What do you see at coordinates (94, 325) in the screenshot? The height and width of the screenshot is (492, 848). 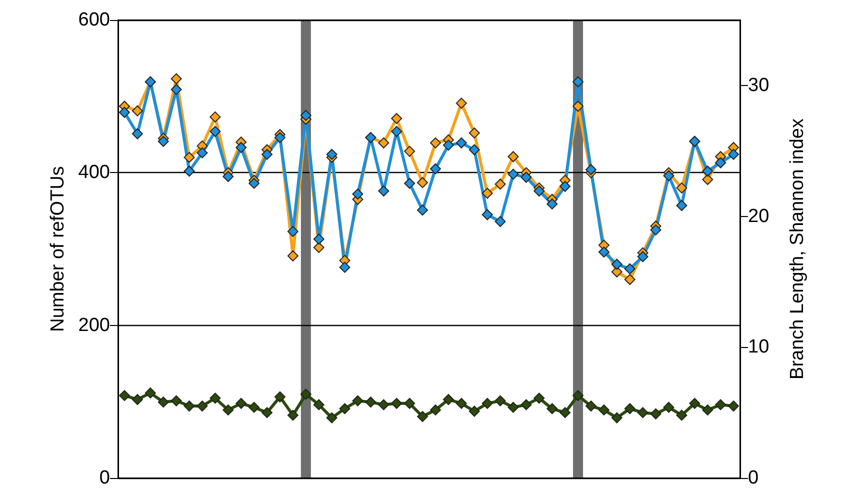 I see `y-tick-label: 200` at bounding box center [94, 325].